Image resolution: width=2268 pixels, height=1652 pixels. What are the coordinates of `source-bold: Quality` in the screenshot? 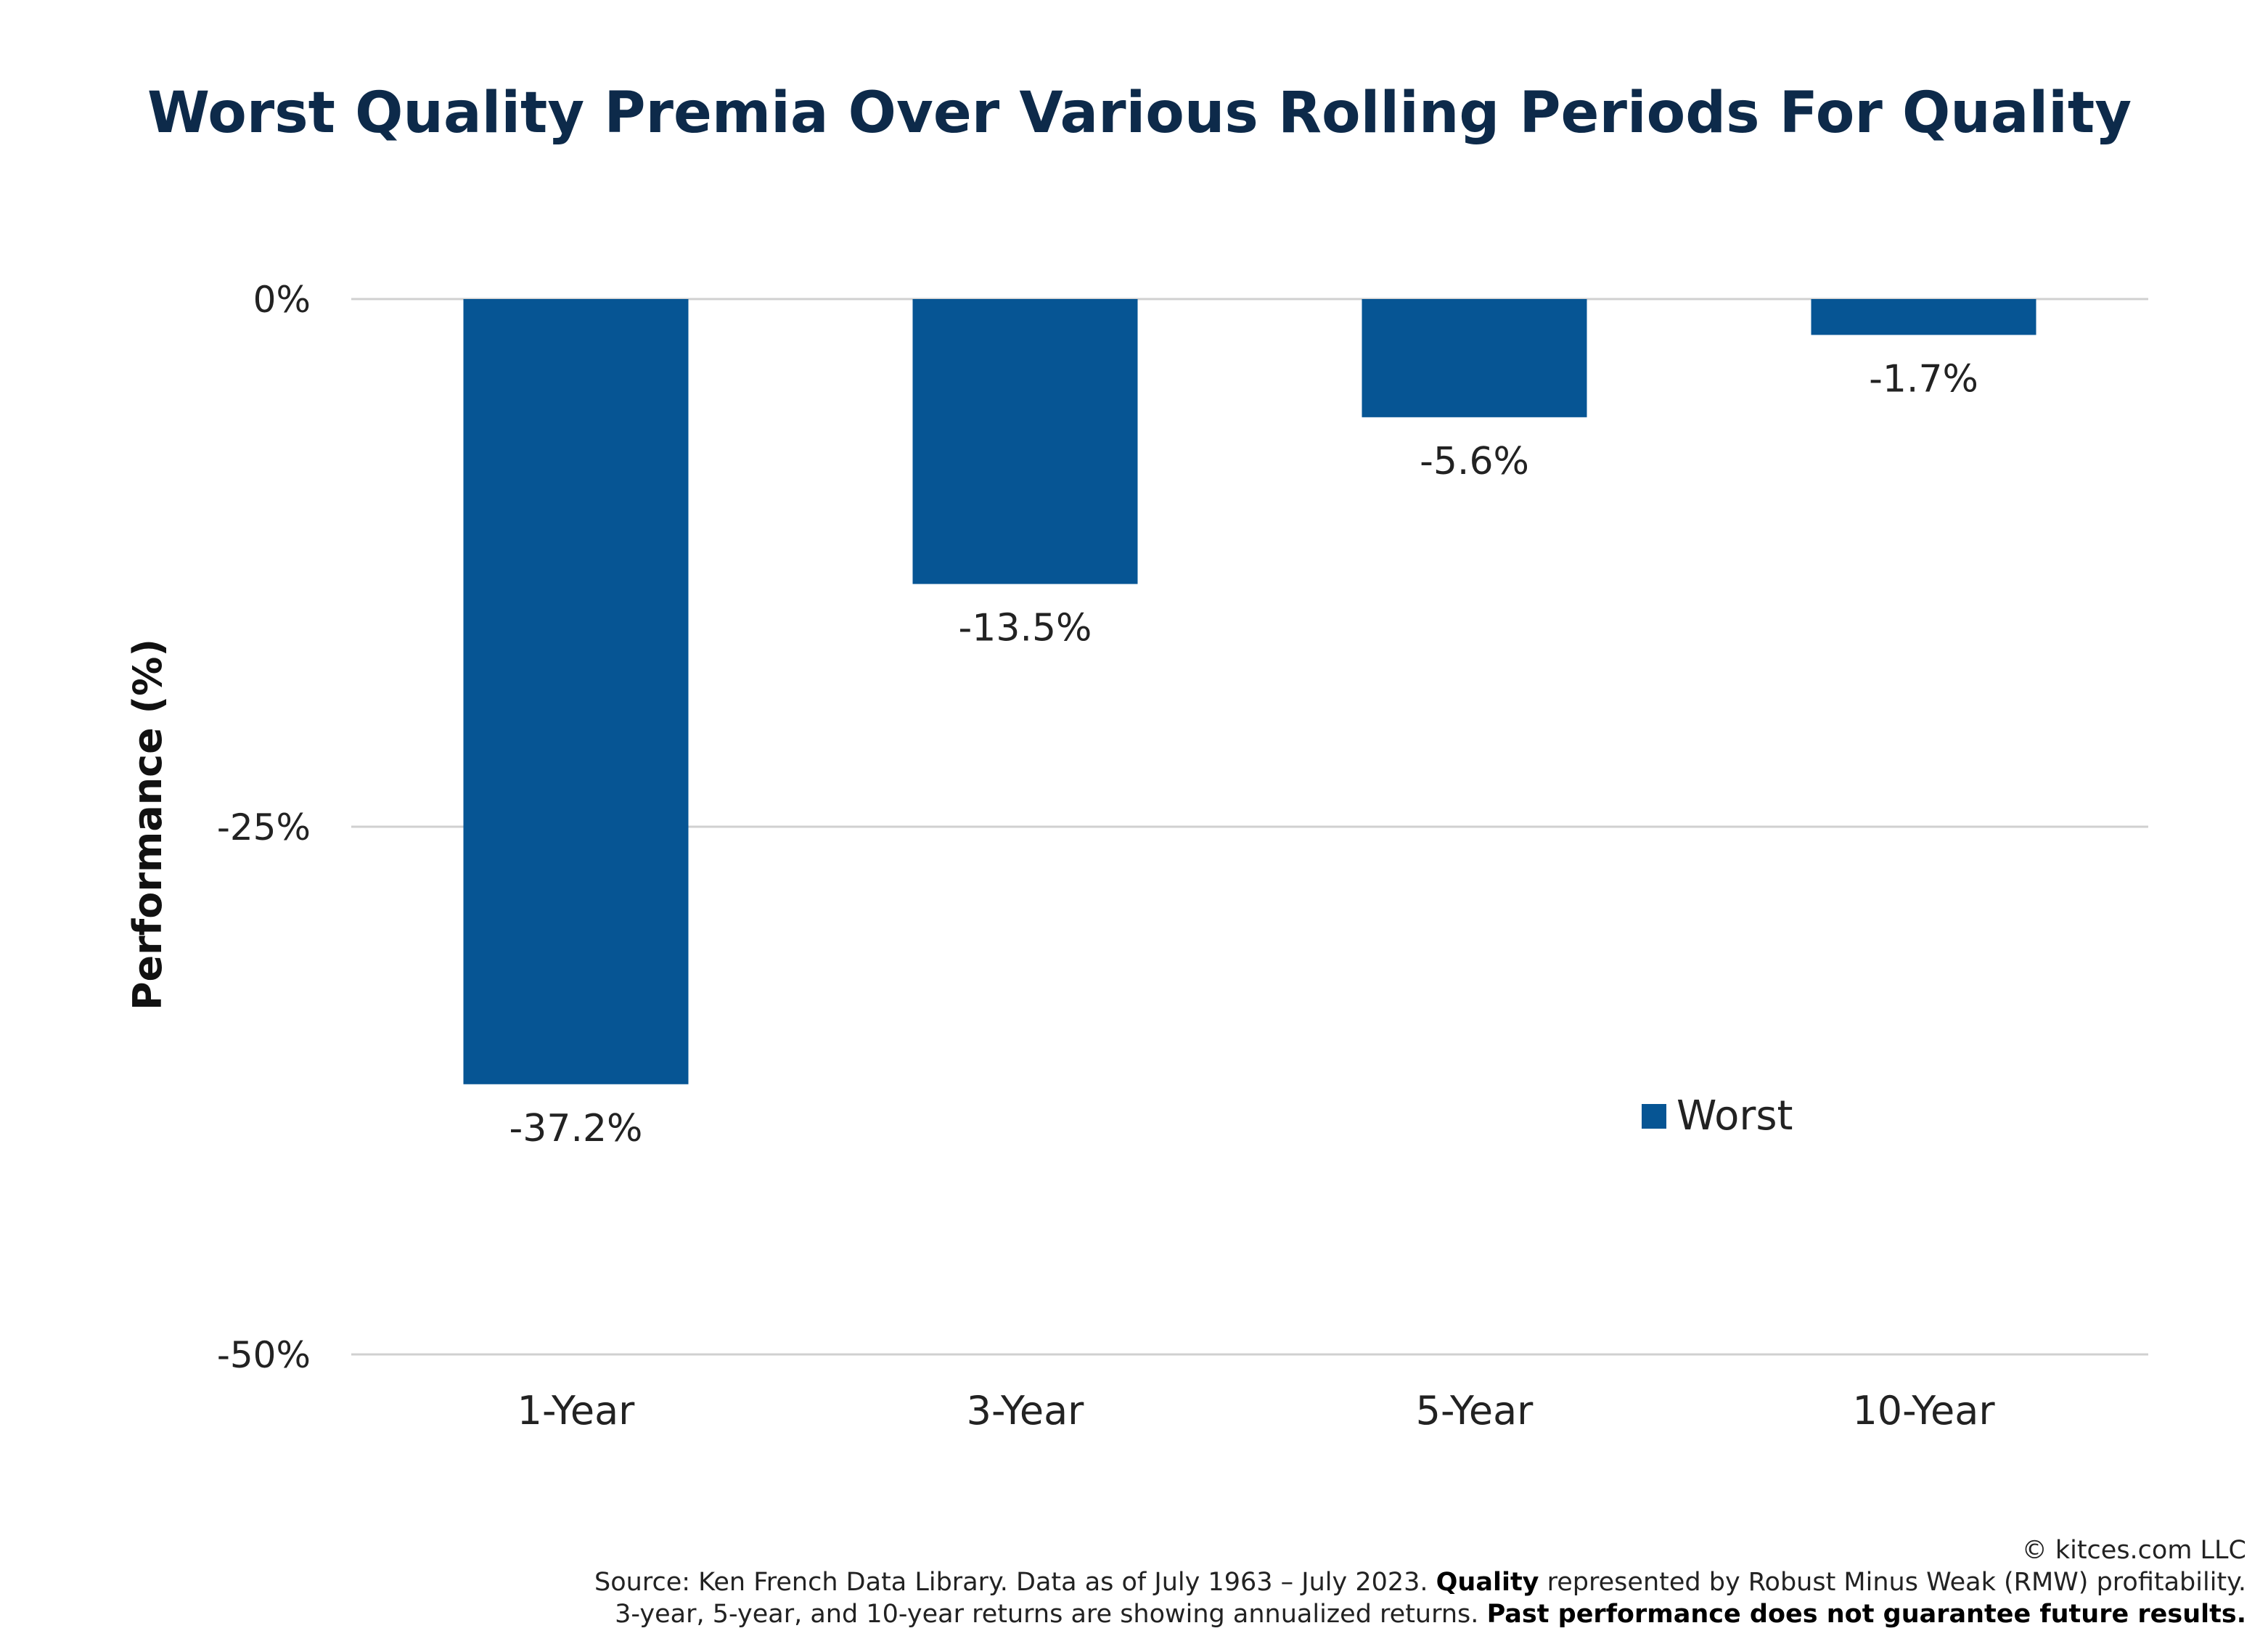 It's located at (1487, 1582).